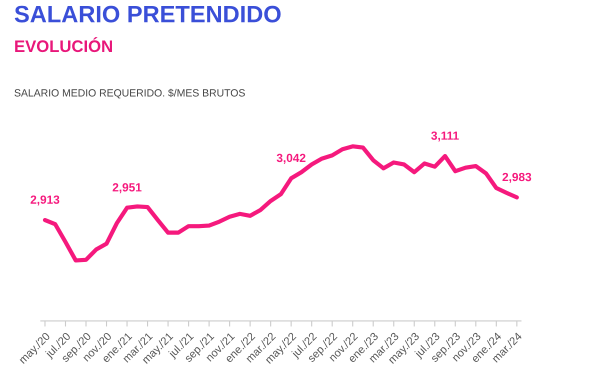  What do you see at coordinates (445, 136) in the screenshot?
I see `data-label: 3,111` at bounding box center [445, 136].